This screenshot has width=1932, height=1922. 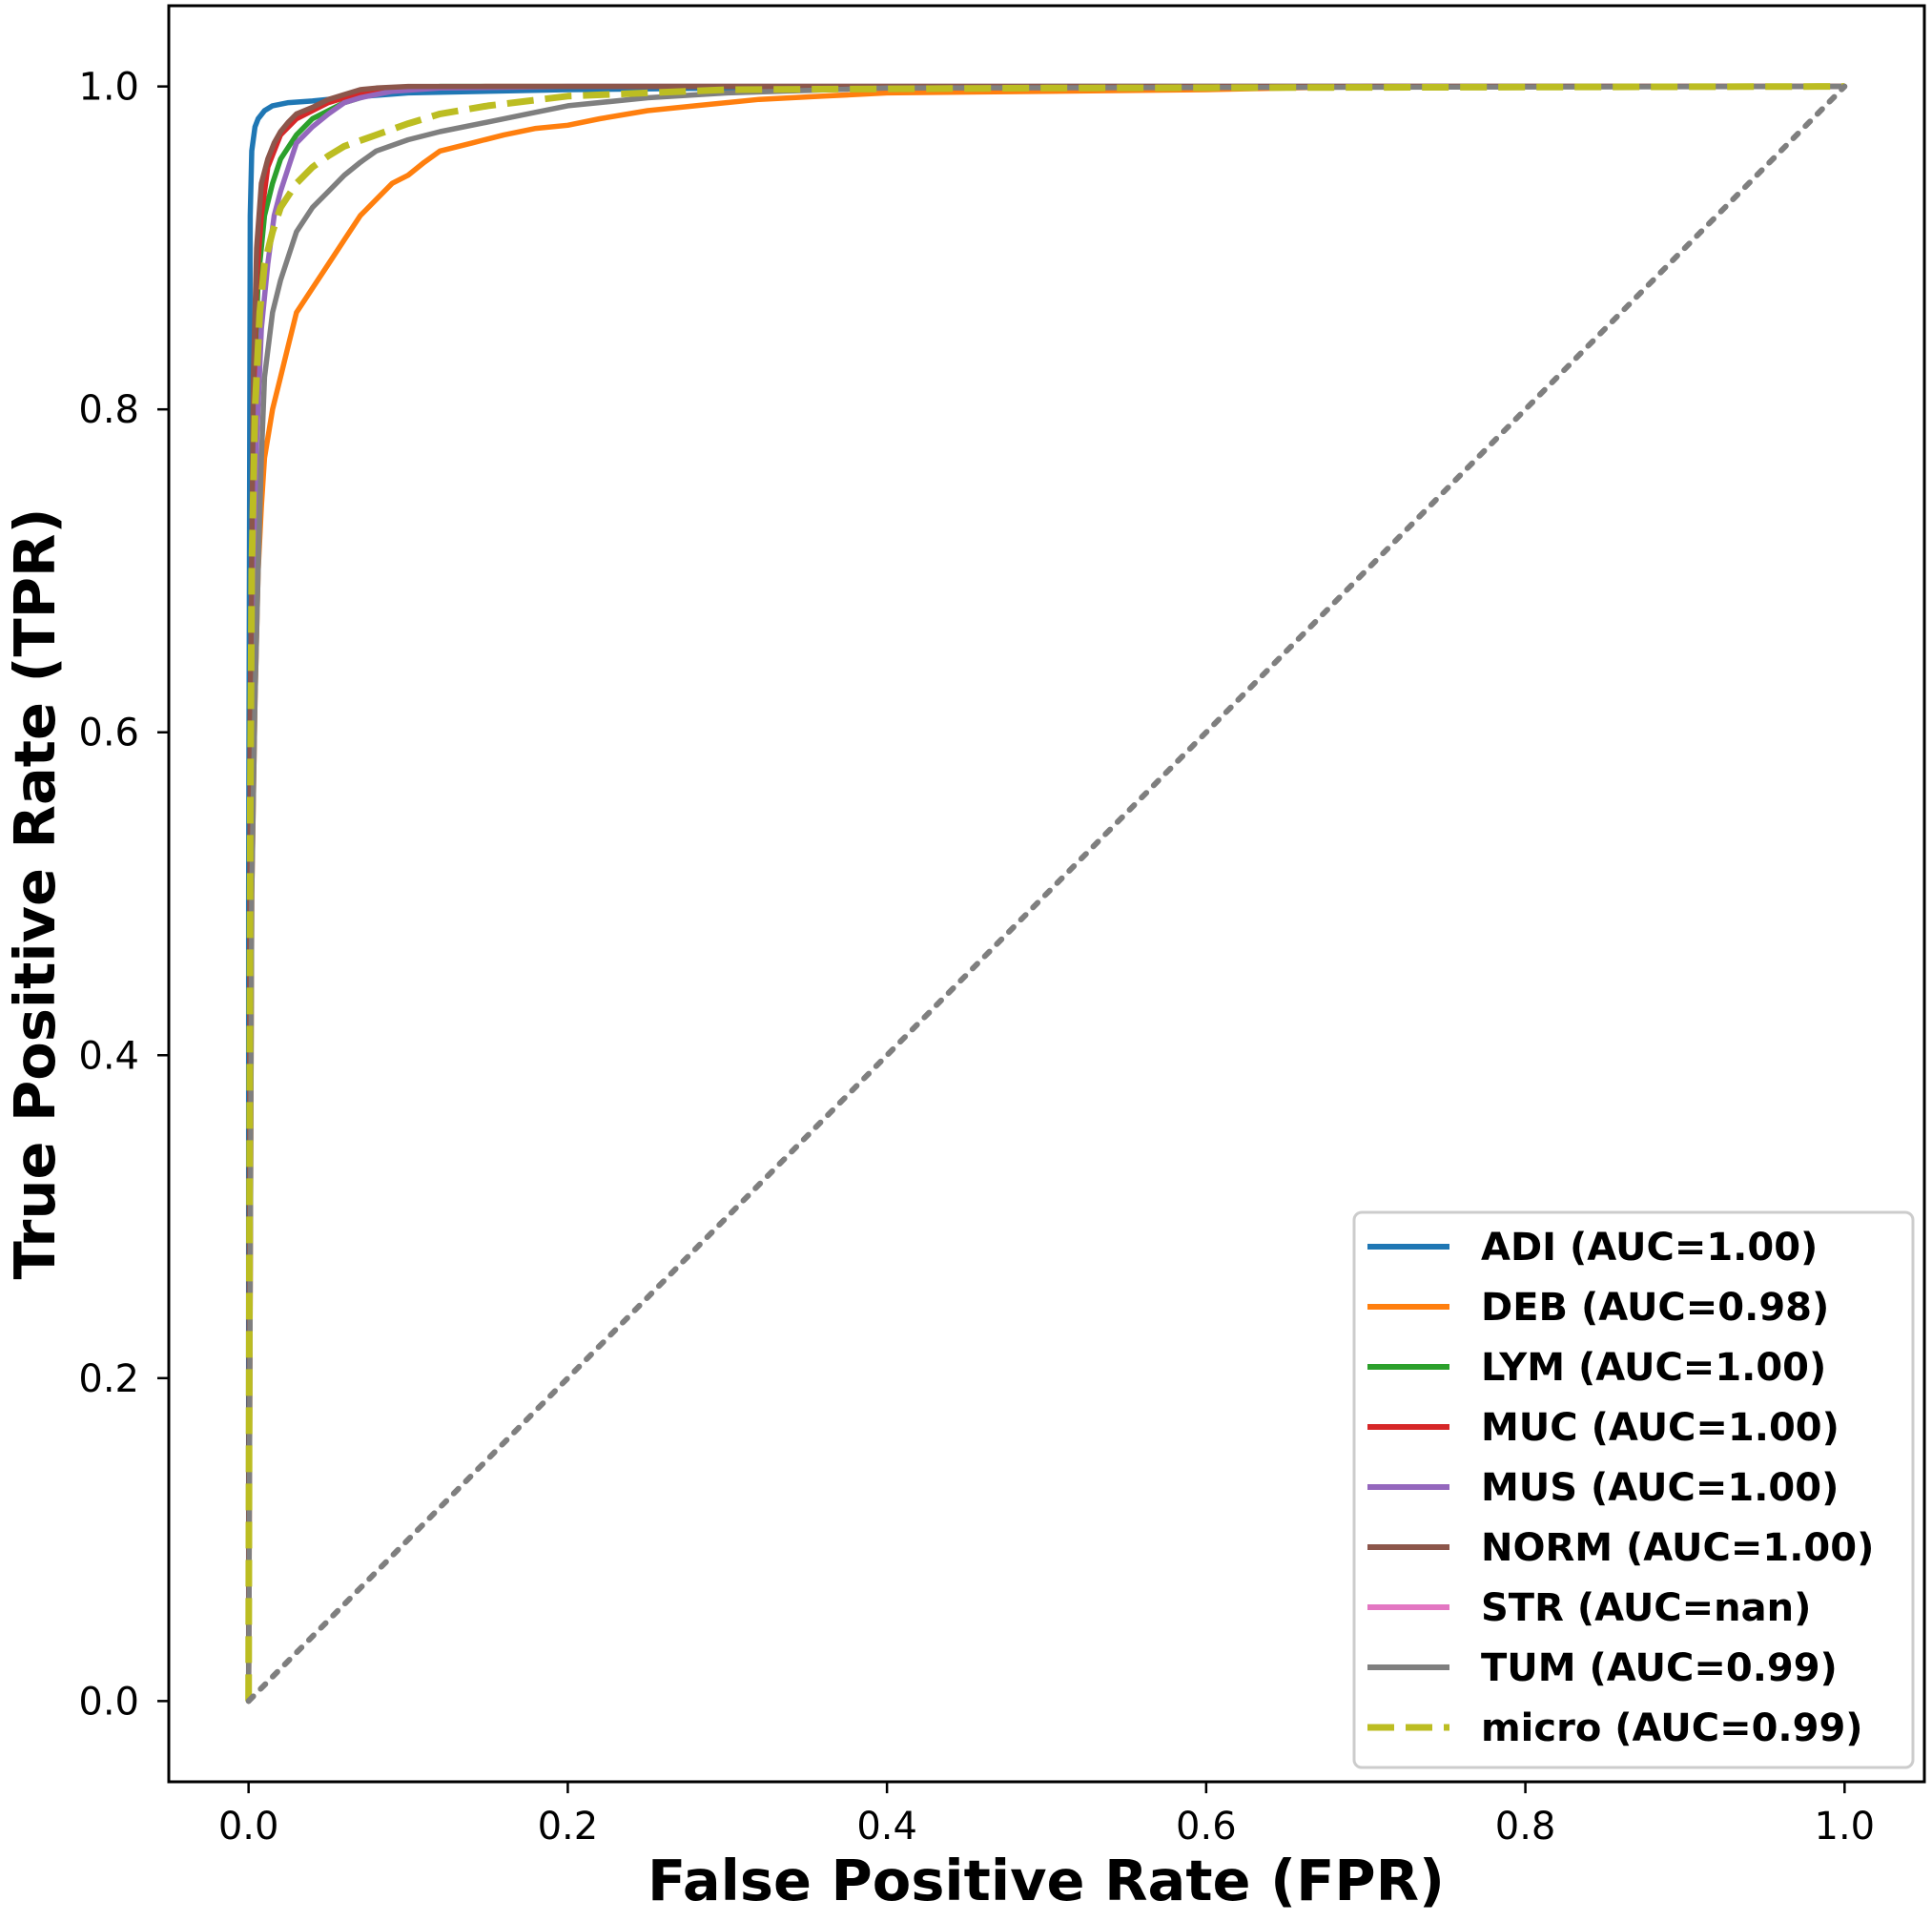 I want to click on y-tick-label: 0.0, so click(x=108, y=1702).